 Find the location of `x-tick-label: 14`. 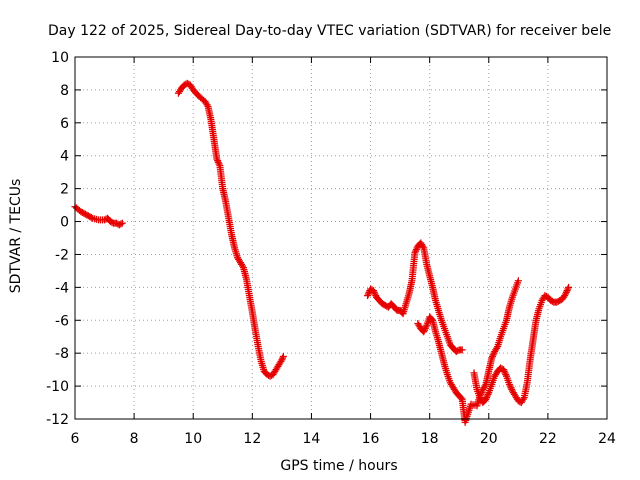

x-tick-label: 14 is located at coordinates (312, 439).